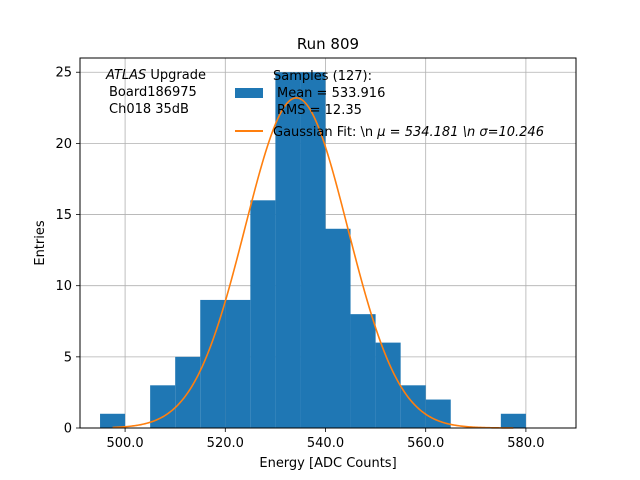 This screenshot has height=480, width=640. What do you see at coordinates (68, 357) in the screenshot?
I see `y-tick-label: 5` at bounding box center [68, 357].